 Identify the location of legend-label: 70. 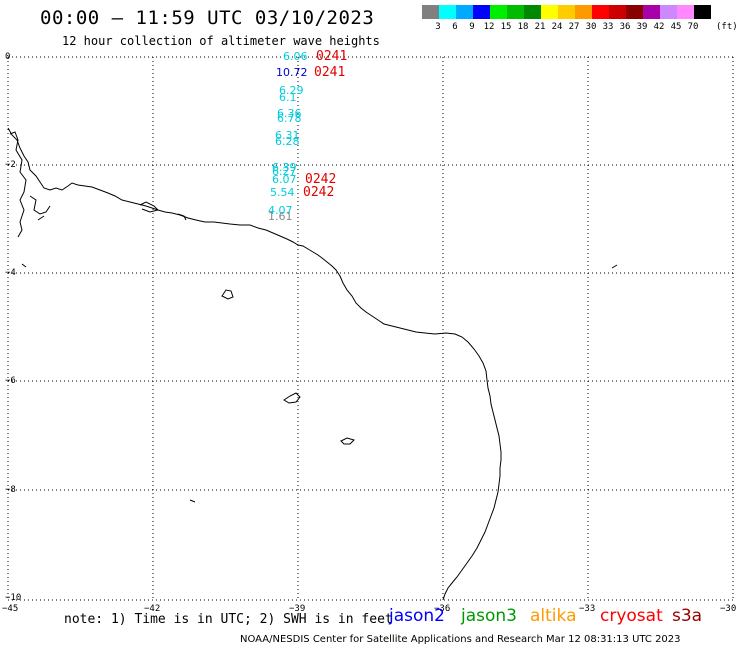
(693, 27).